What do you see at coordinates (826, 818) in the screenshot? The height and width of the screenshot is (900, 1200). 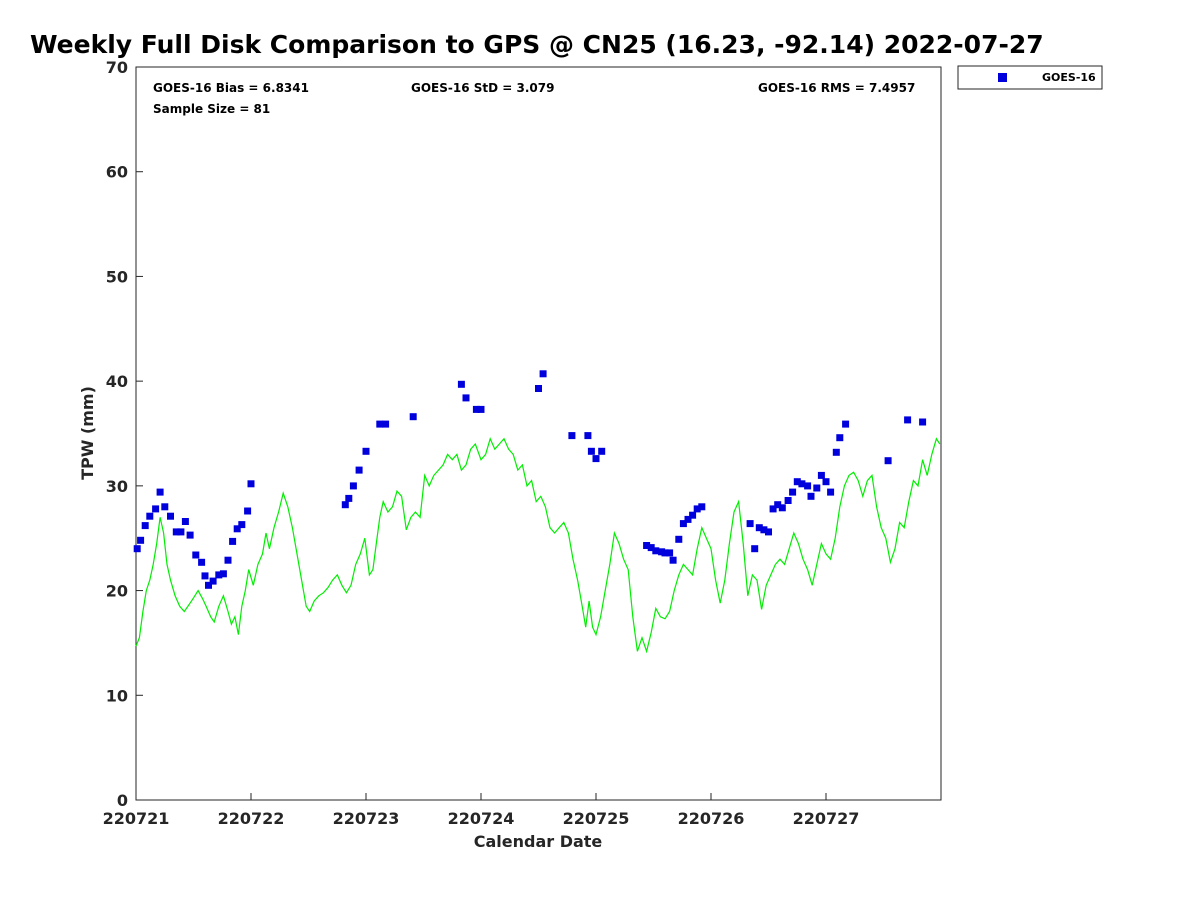 I see `x-tick-label: 220727` at bounding box center [826, 818].